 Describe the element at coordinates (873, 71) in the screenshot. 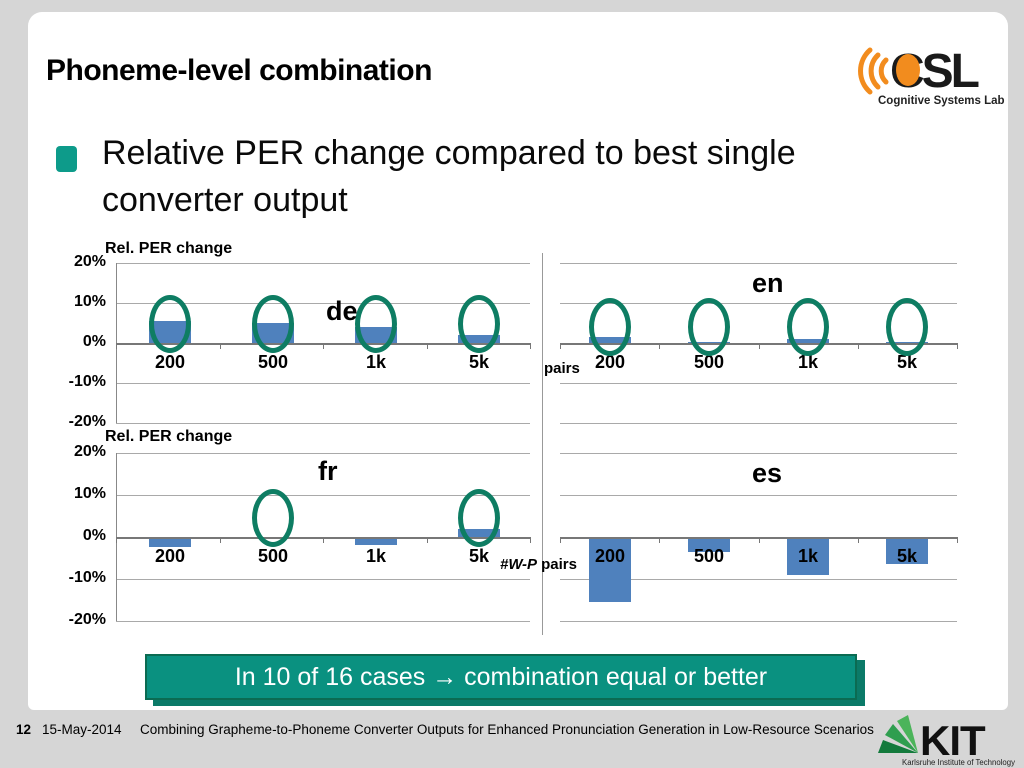

I see `sound-wave-icon` at that location.